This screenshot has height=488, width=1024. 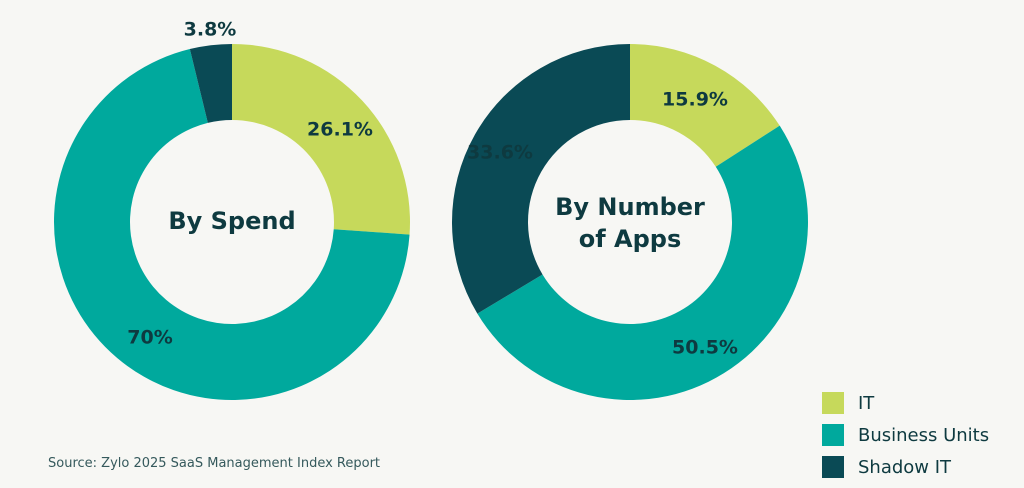 What do you see at coordinates (705, 348) in the screenshot?
I see `data-label-business-units: 50.5%` at bounding box center [705, 348].